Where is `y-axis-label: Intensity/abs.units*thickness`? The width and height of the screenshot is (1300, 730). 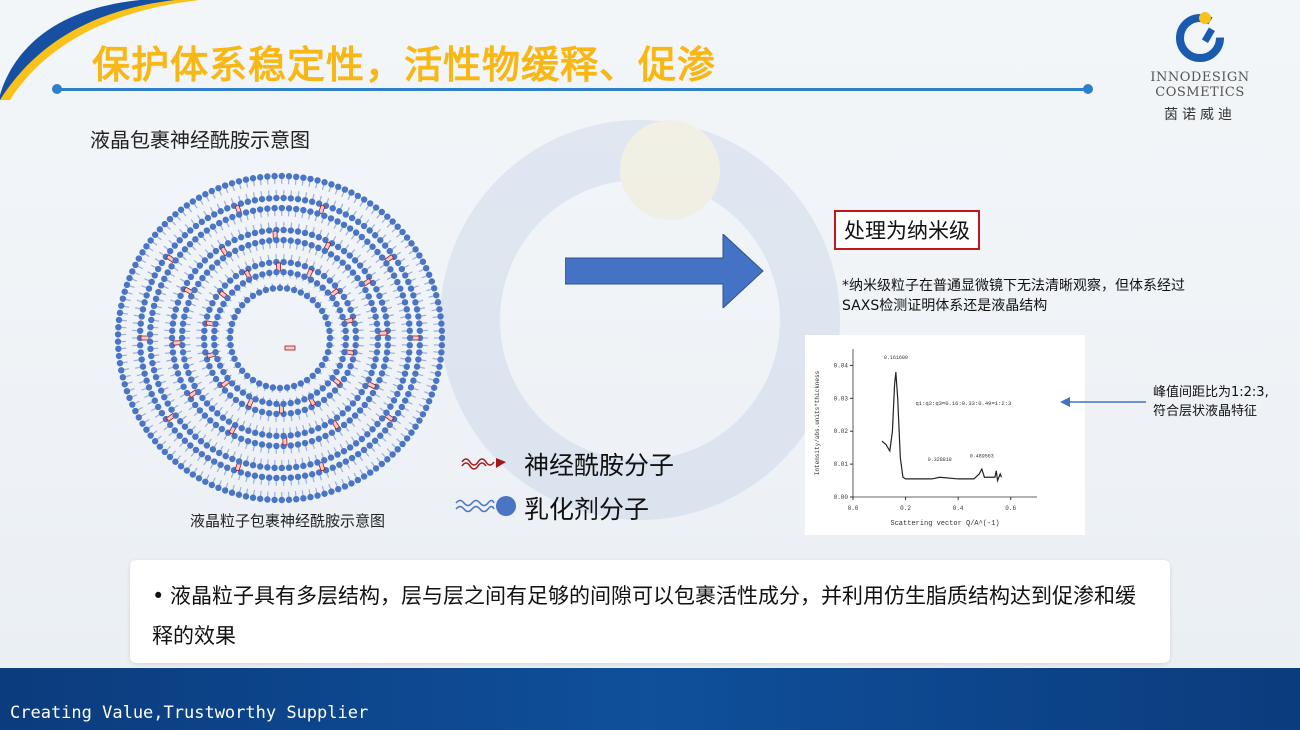 y-axis-label: Intensity/abs.units*thickness is located at coordinates (817, 422).